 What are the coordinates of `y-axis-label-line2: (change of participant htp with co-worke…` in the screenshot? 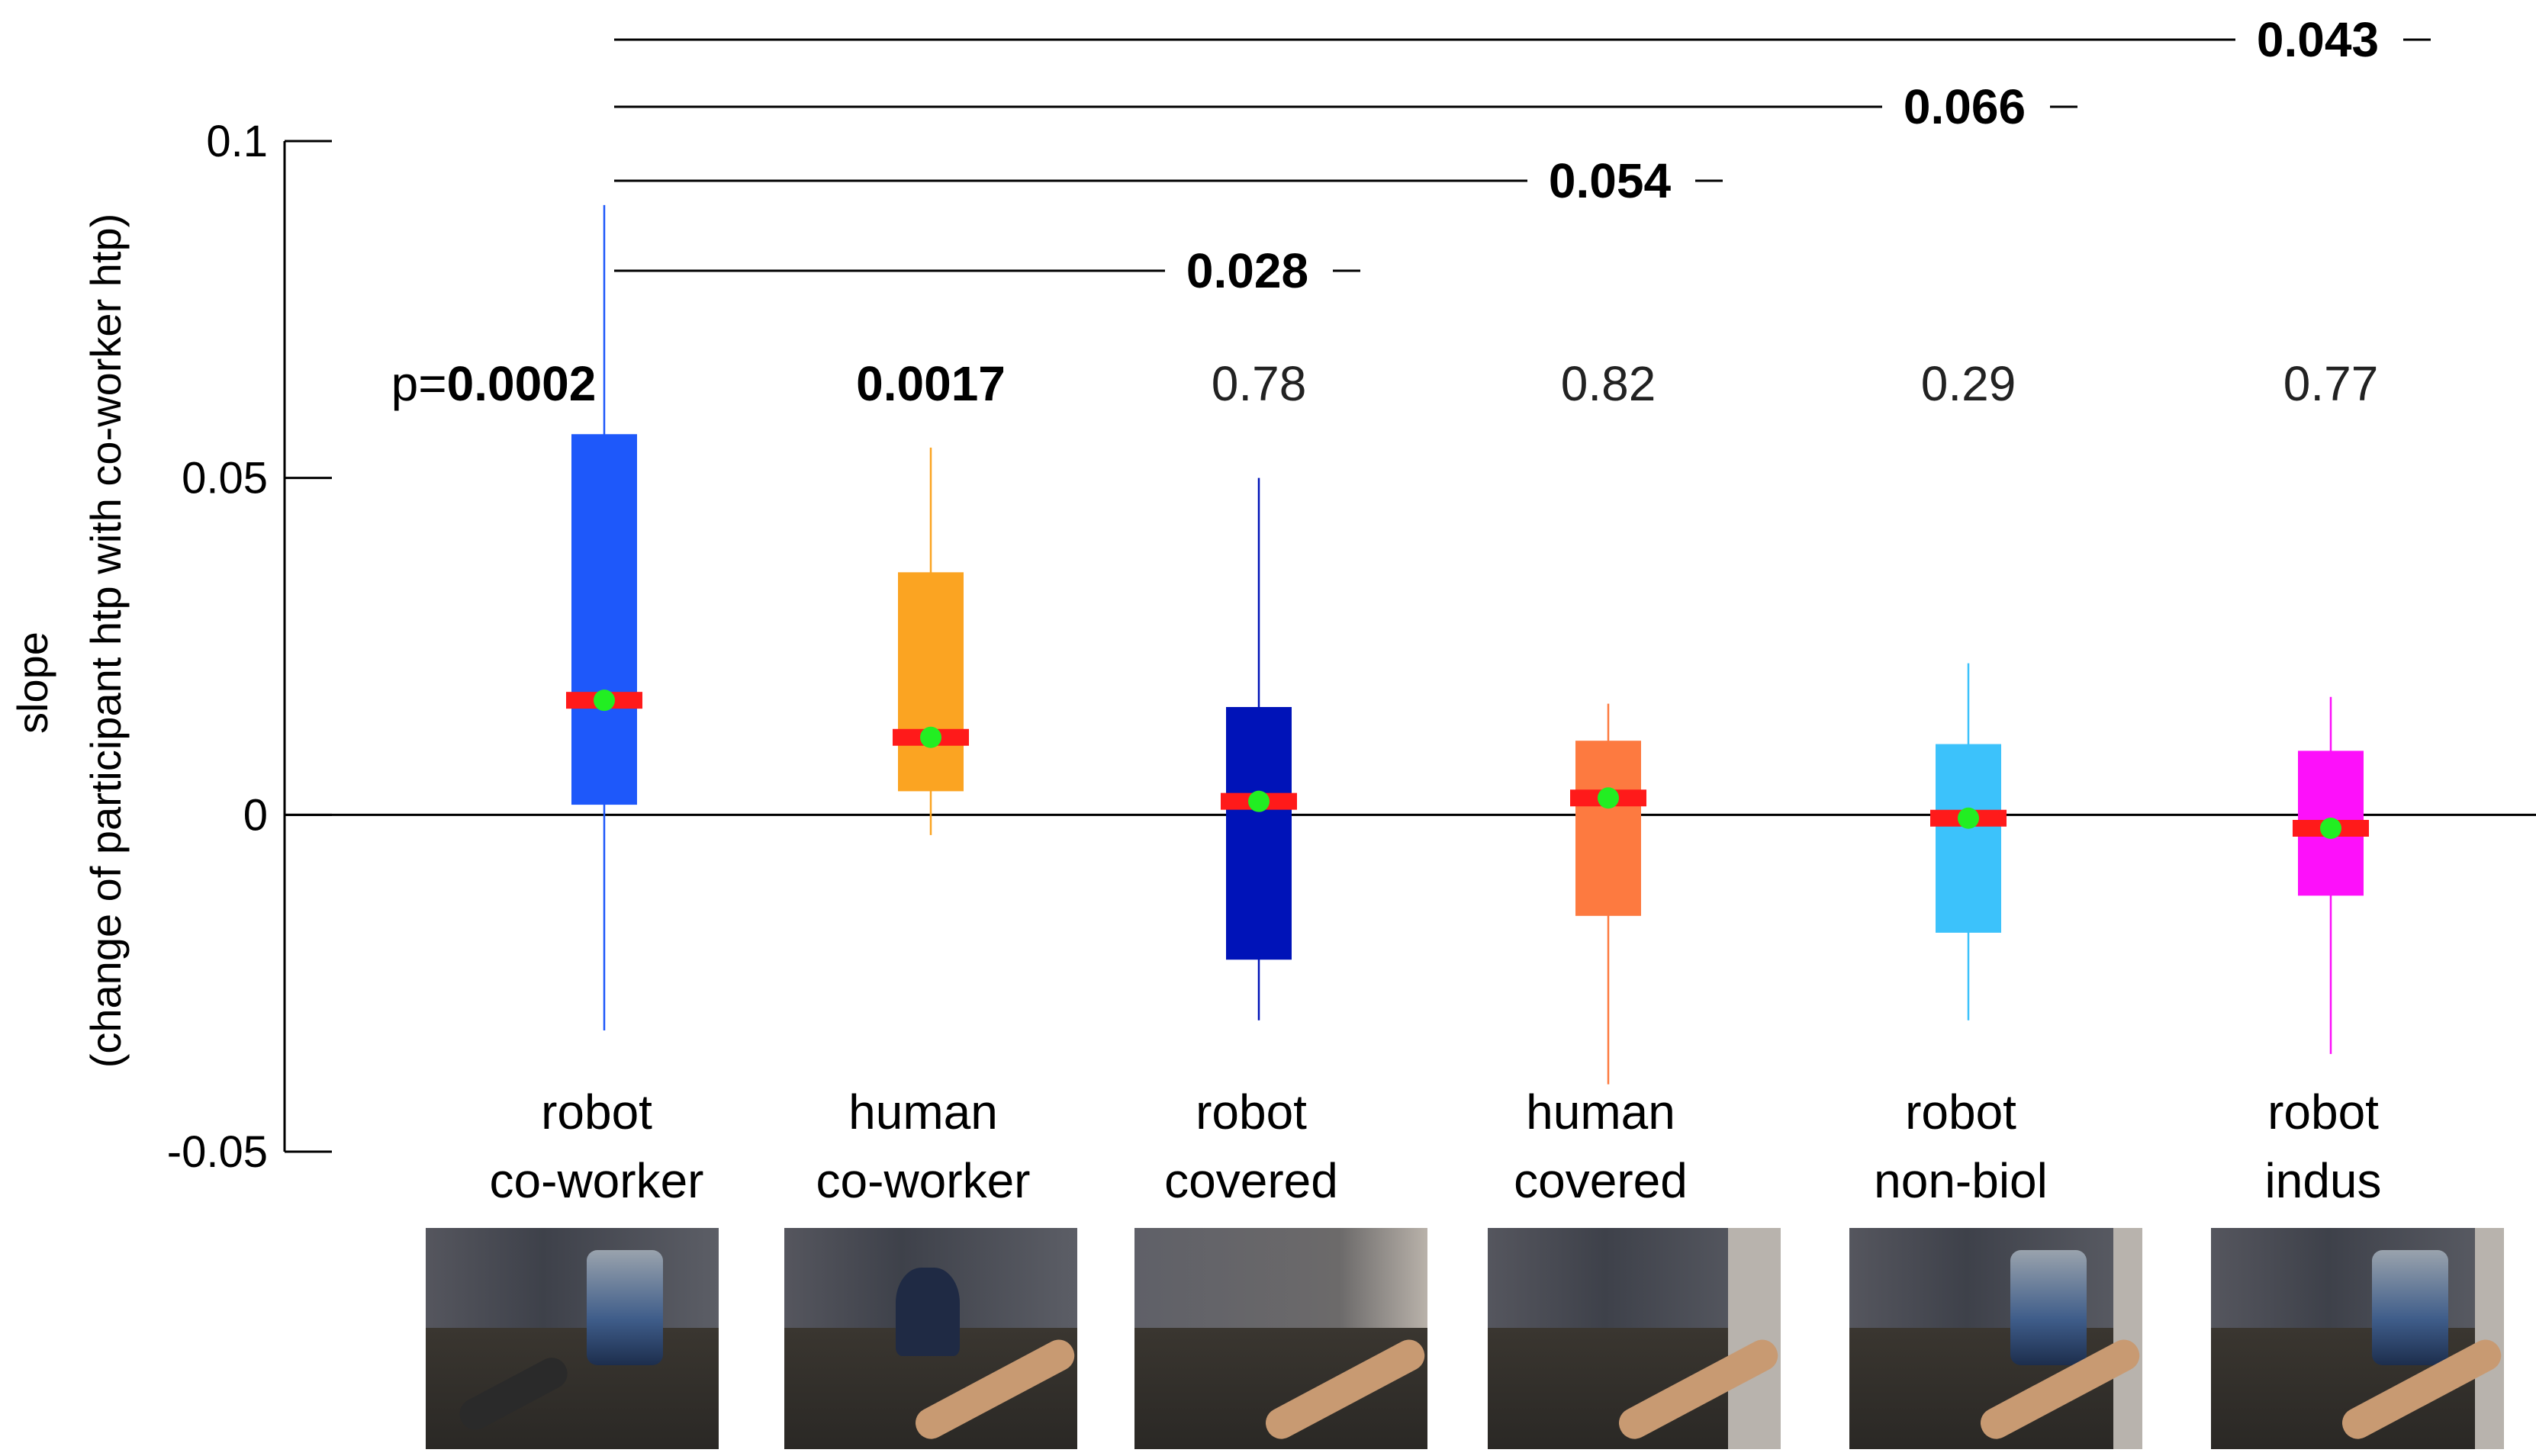 It's located at (106, 641).